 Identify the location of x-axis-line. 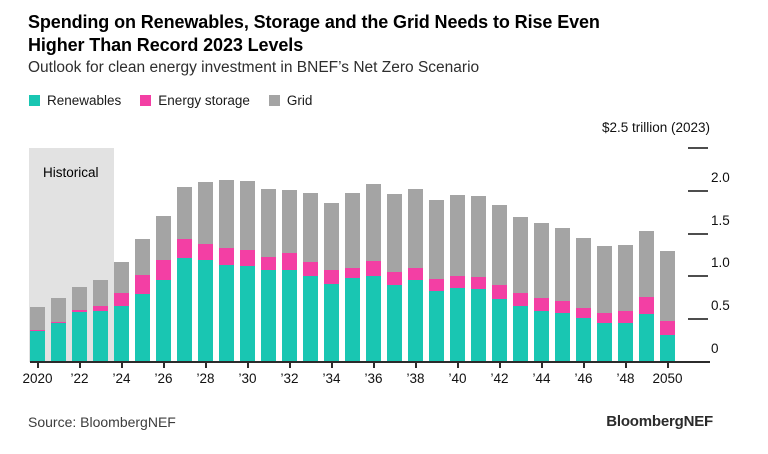
(370, 362).